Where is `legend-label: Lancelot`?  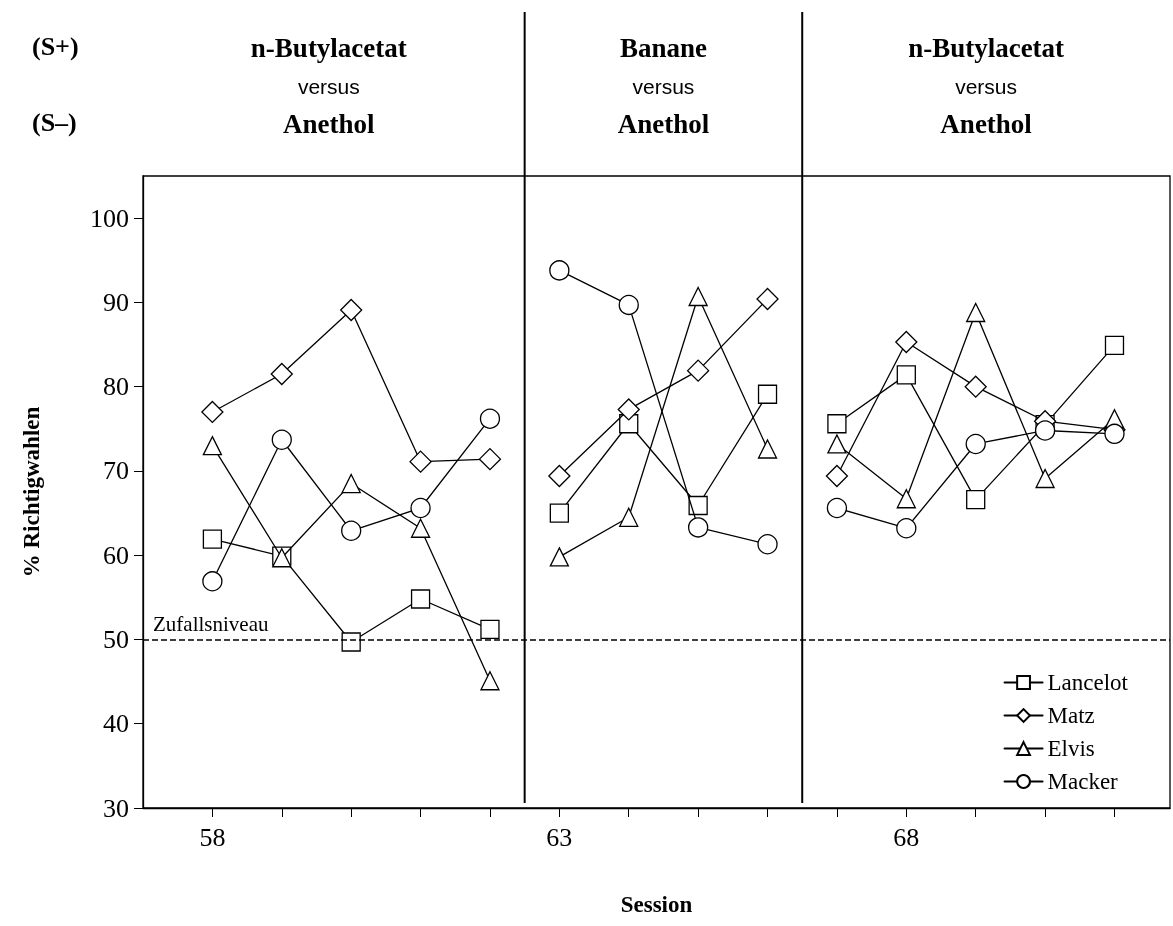
legend-label: Lancelot is located at coordinates (1088, 682).